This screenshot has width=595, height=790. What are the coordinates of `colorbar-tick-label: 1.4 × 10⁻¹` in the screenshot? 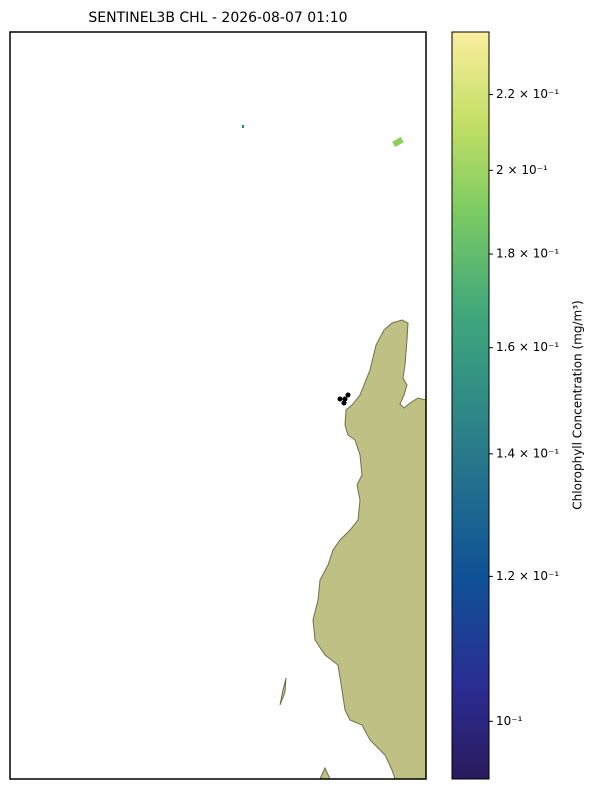 It's located at (527, 453).